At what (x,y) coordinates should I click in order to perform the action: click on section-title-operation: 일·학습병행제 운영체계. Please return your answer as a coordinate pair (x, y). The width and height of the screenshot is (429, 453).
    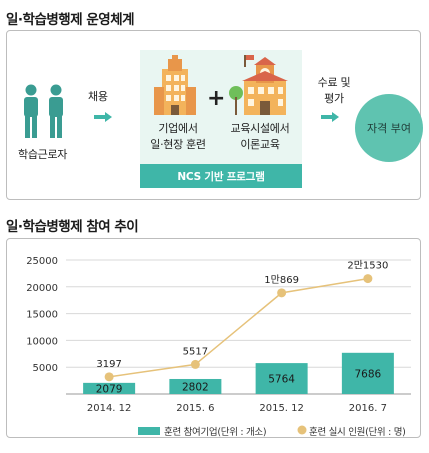
    Looking at the image, I should click on (70, 20).